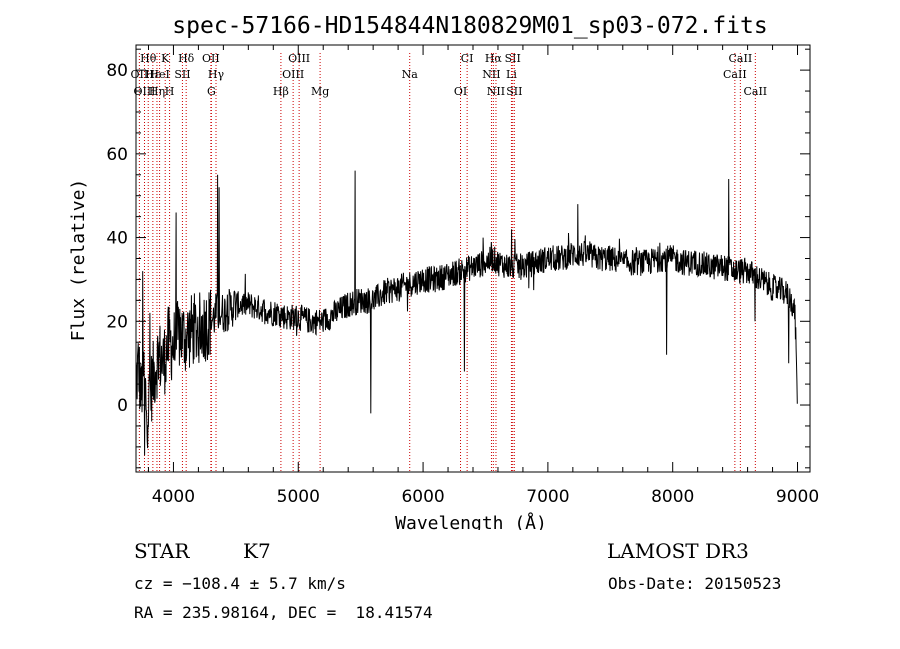 The width and height of the screenshot is (900, 649). What do you see at coordinates (672, 497) in the screenshot?
I see `x-tick-label: 8000` at bounding box center [672, 497].